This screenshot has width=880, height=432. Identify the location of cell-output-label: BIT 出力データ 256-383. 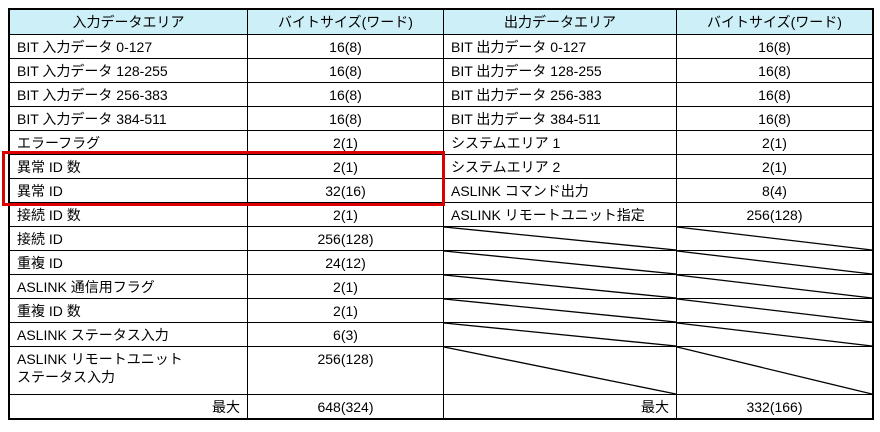
(560, 94).